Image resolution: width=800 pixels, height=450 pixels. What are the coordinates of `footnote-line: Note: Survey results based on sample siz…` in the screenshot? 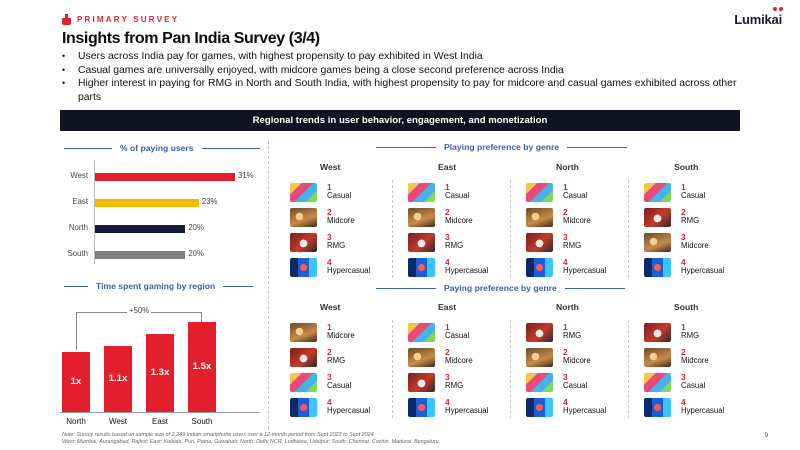 It's located at (218, 435).